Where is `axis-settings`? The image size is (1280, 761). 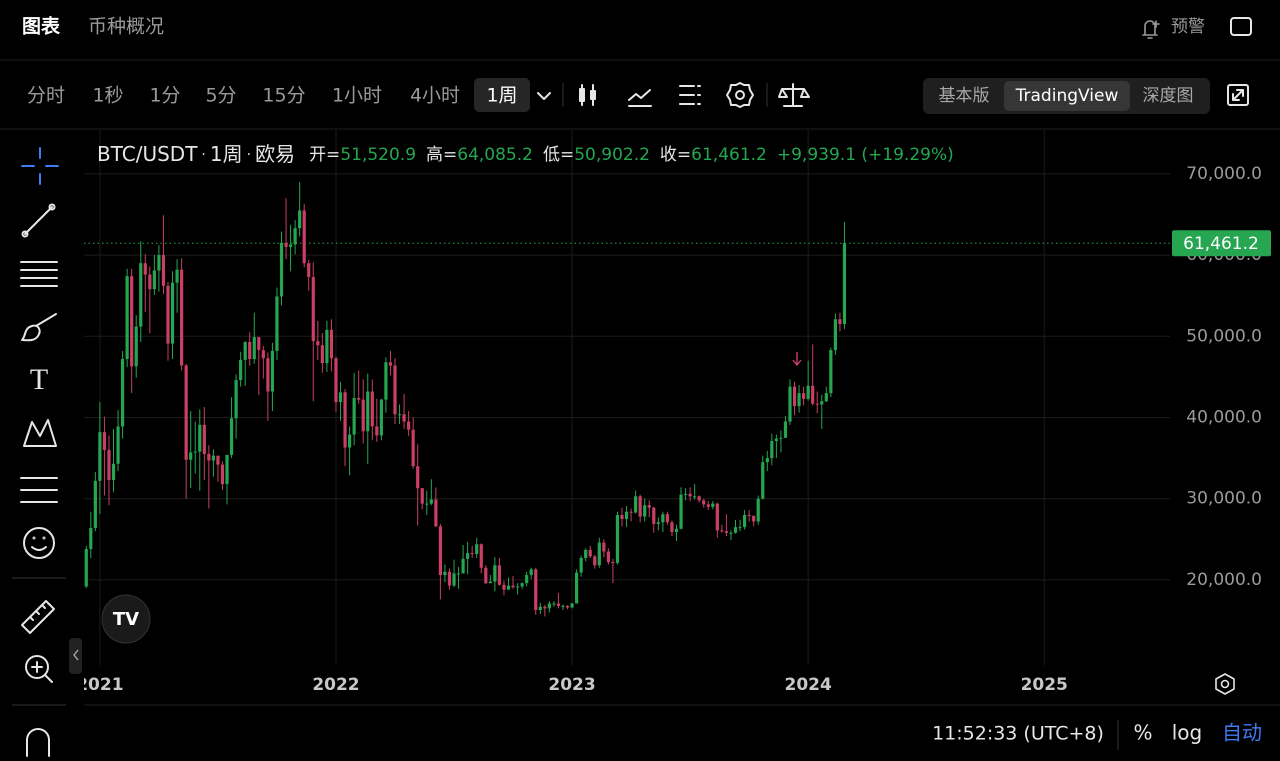
axis-settings is located at coordinates (1225, 684).